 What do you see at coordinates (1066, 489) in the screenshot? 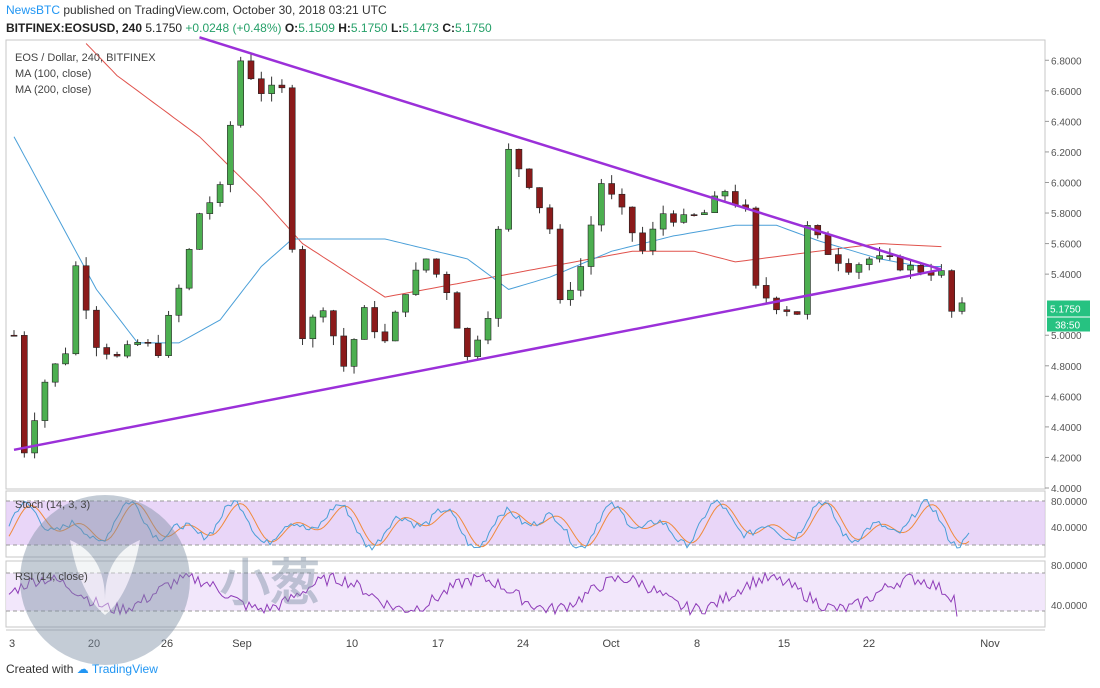
I see `y-tick-label: 4.0000` at bounding box center [1066, 489].